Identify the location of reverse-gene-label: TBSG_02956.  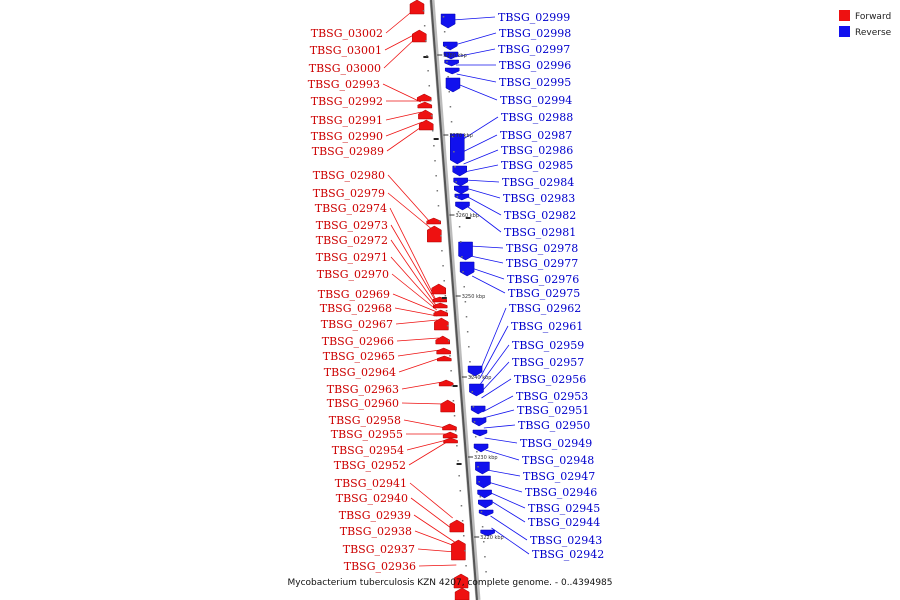
(550, 379).